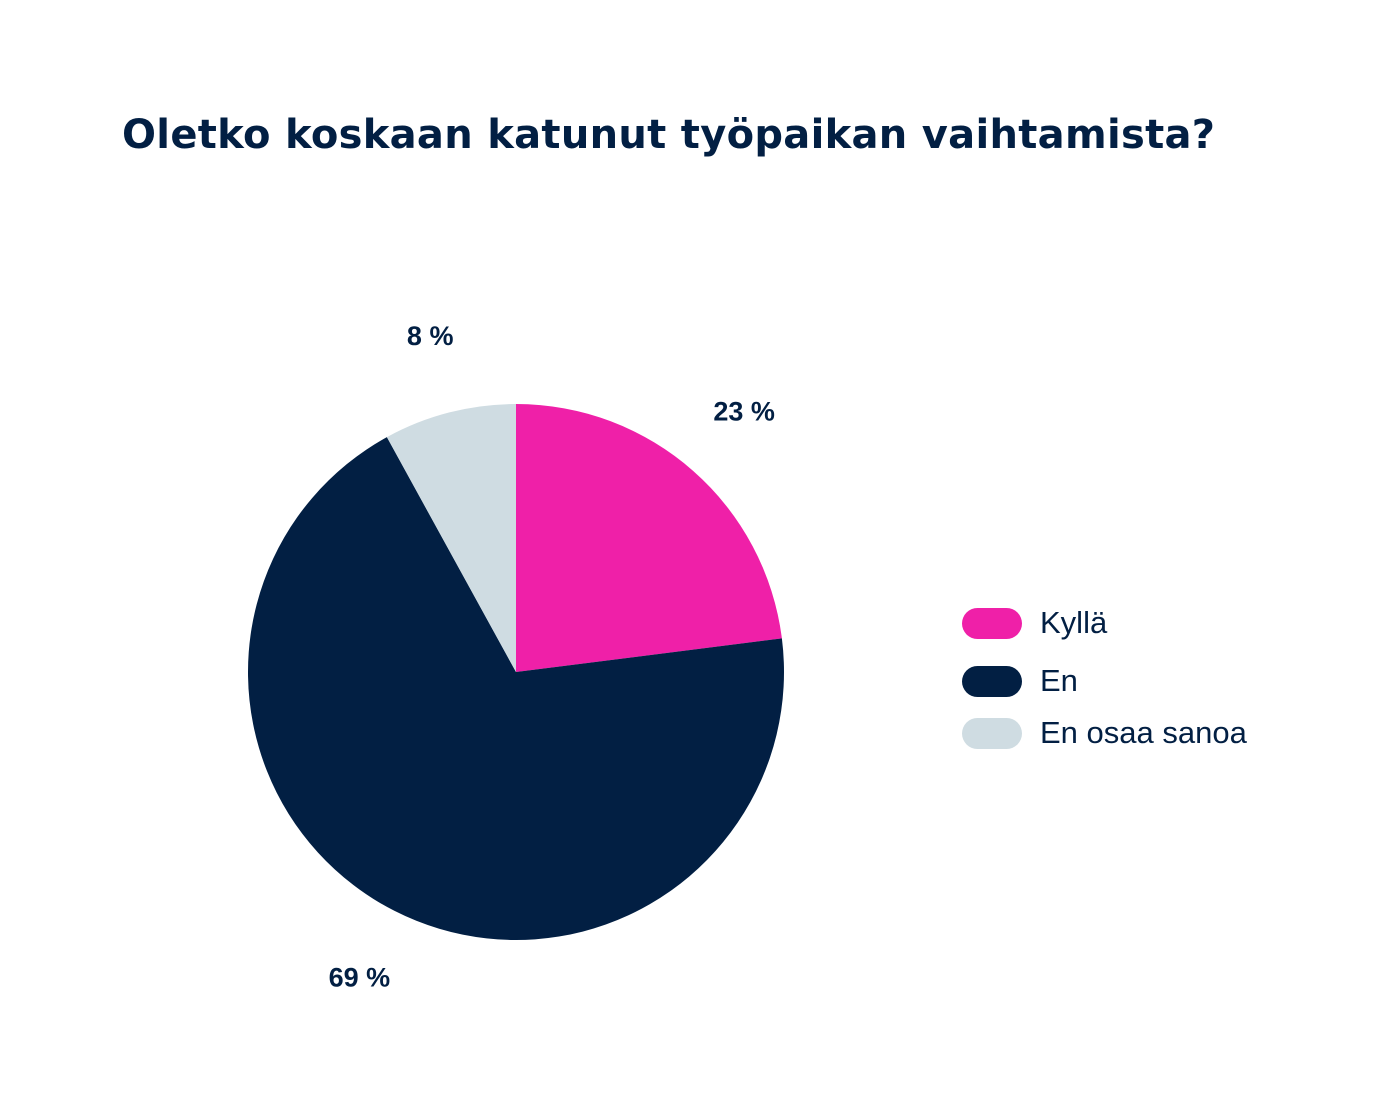 Image resolution: width=1400 pixels, height=1100 pixels. I want to click on legend: Kyllä En En osaa sanoa, so click(1104, 678).